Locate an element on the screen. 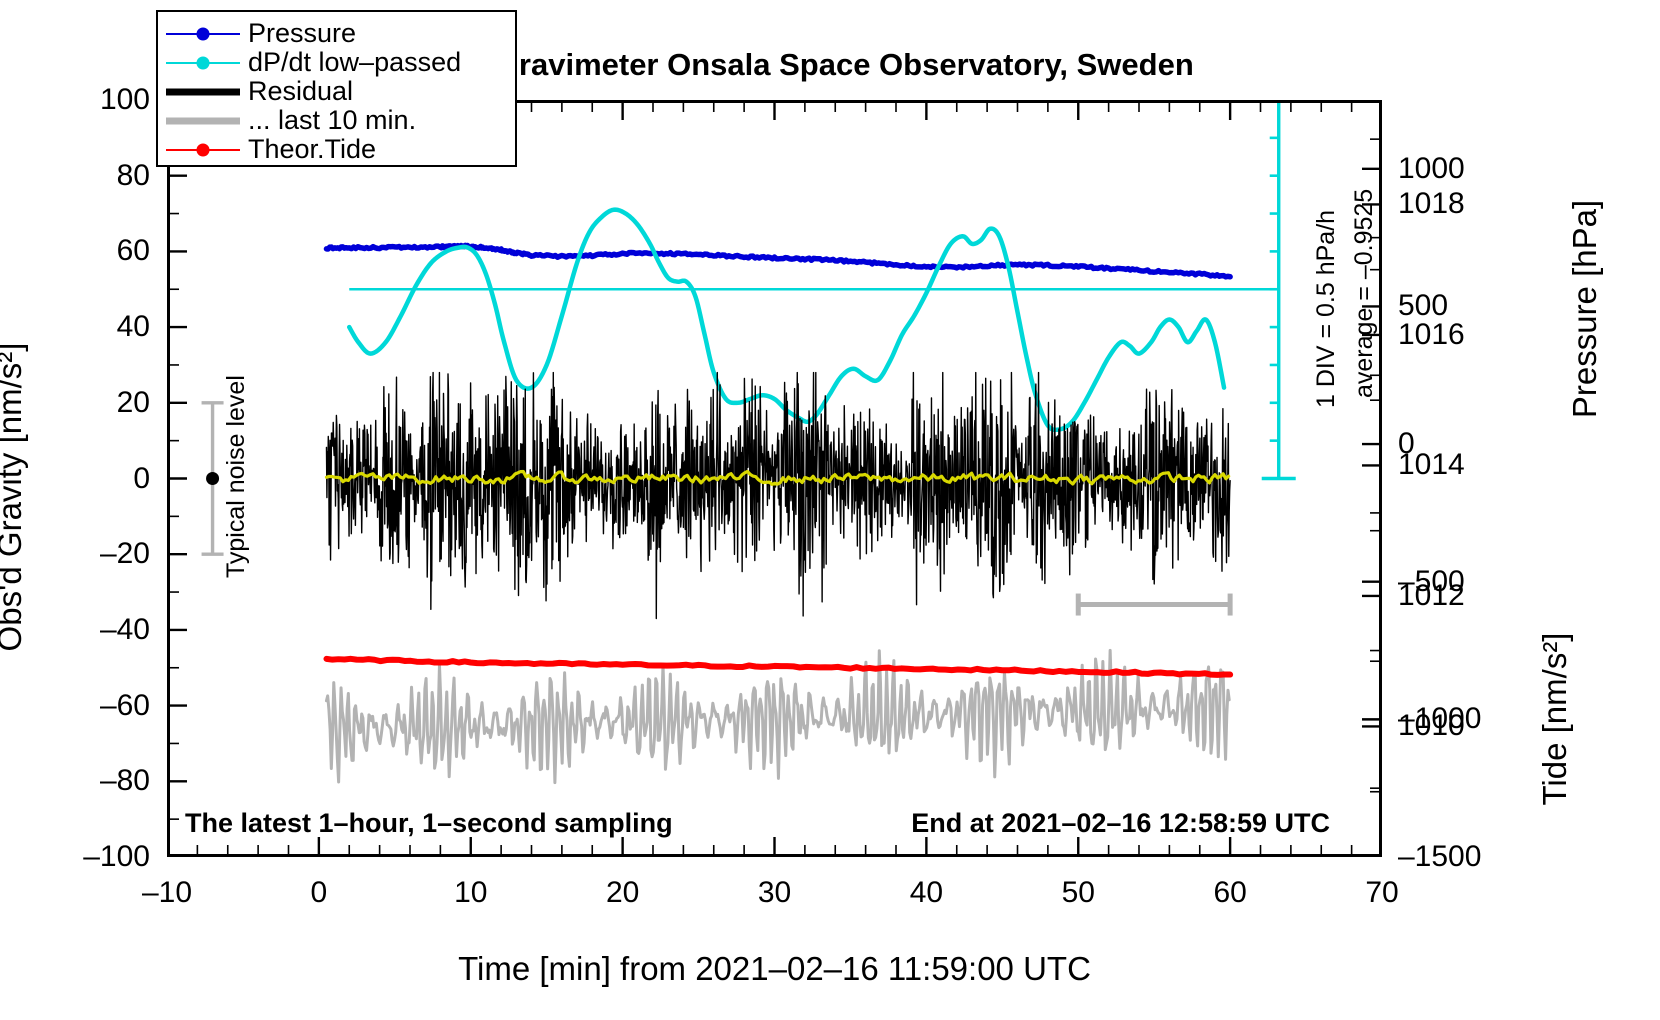  axis-ticklabel: –40 is located at coordinates (124, 629).